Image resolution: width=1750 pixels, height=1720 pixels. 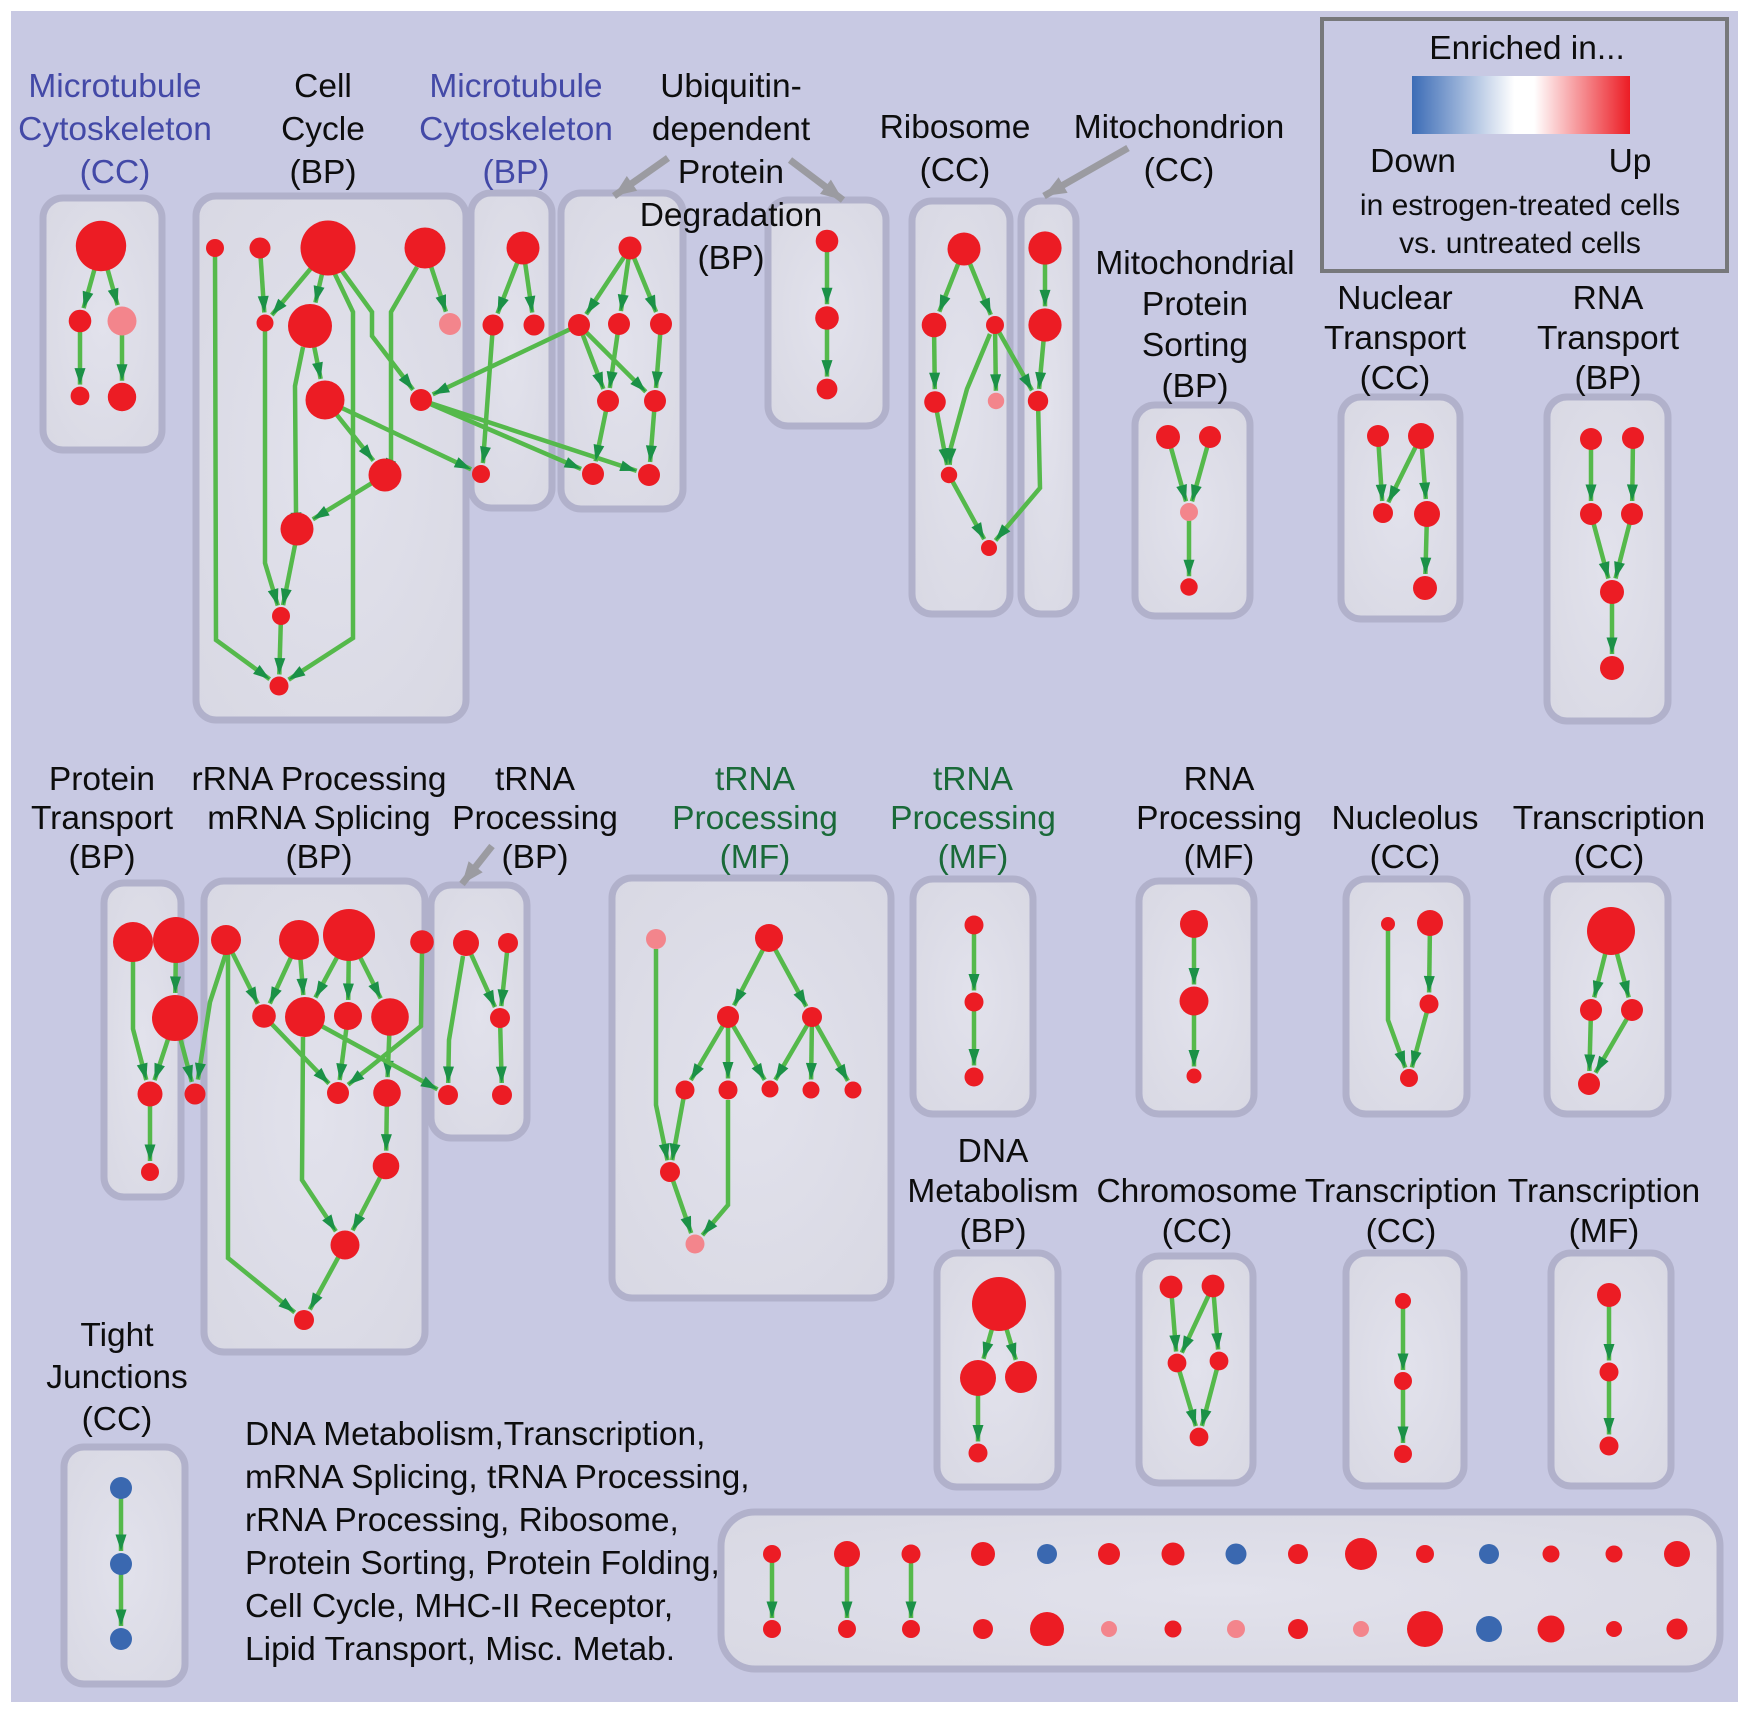 What do you see at coordinates (318, 818) in the screenshot?
I see `svg-text: mRNA Splicing` at bounding box center [318, 818].